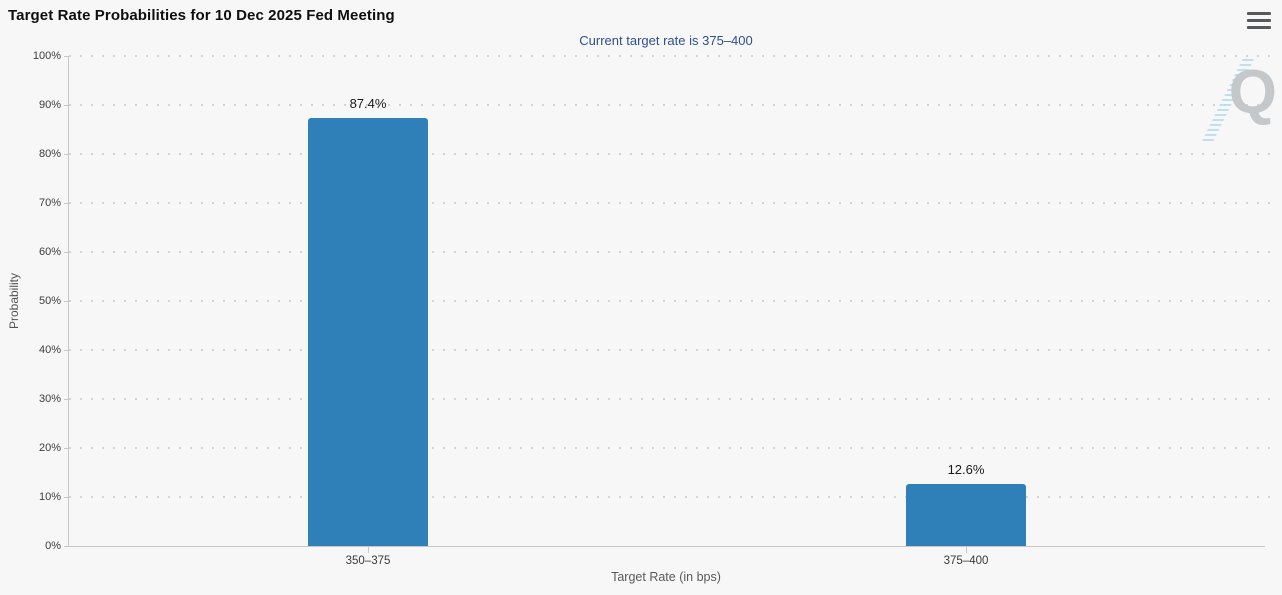 The width and height of the screenshot is (1282, 595). I want to click on y-axis-title: Probability, so click(14, 301).